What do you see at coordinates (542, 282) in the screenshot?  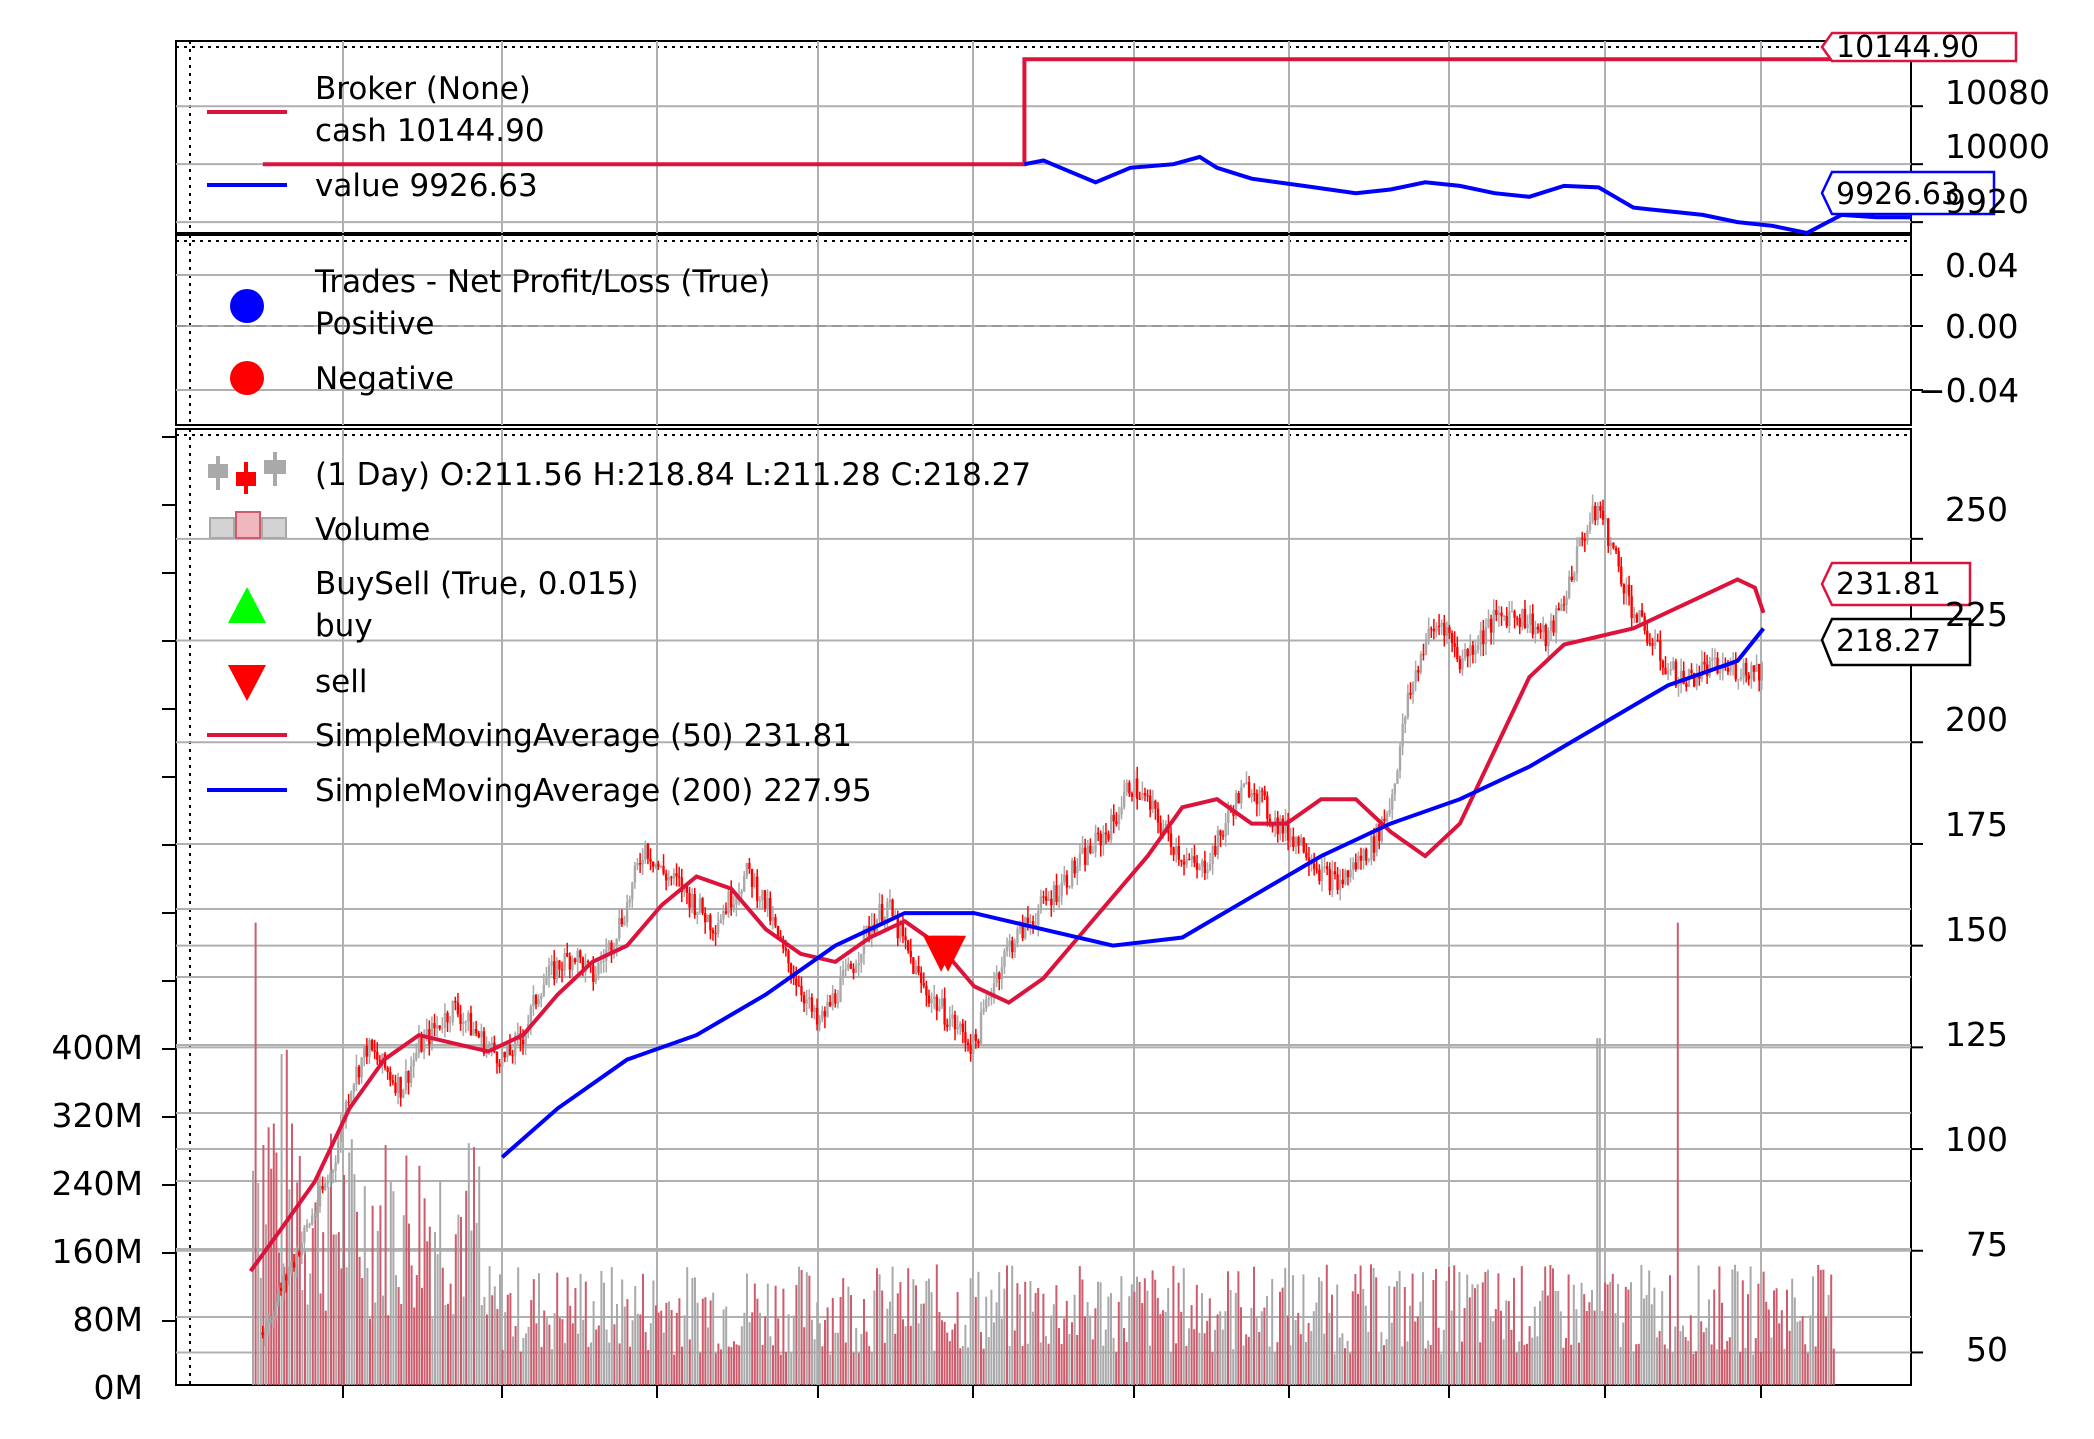 I see `trades-legend-title: Trades - Net Profit/Loss (True)` at bounding box center [542, 282].